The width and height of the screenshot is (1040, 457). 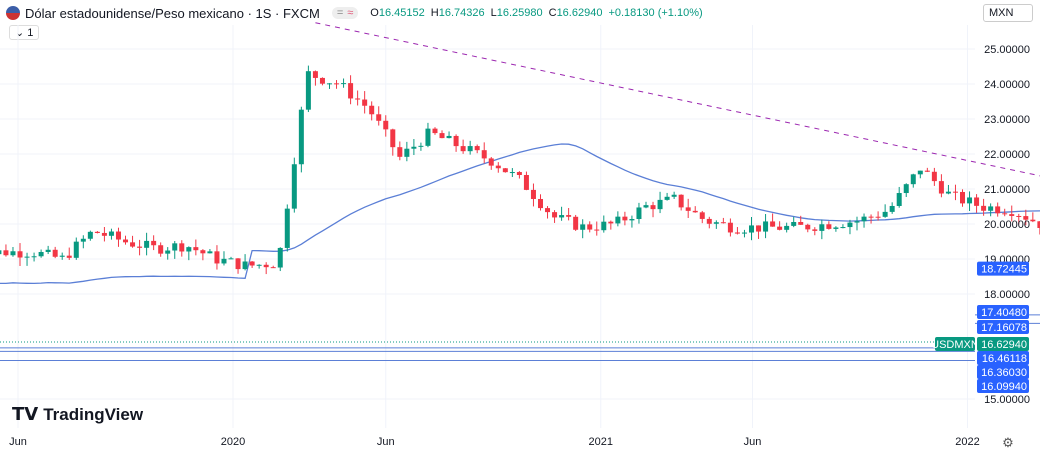 What do you see at coordinates (1004, 328) in the screenshot?
I see `level-label: 17.16078` at bounding box center [1004, 328].